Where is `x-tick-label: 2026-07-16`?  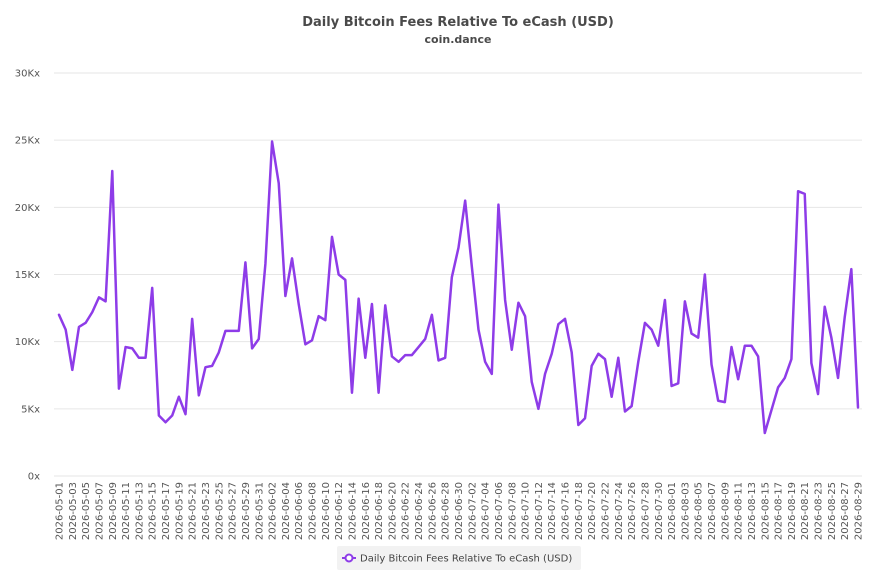
x-tick-label: 2026-07-16 is located at coordinates (566, 511).